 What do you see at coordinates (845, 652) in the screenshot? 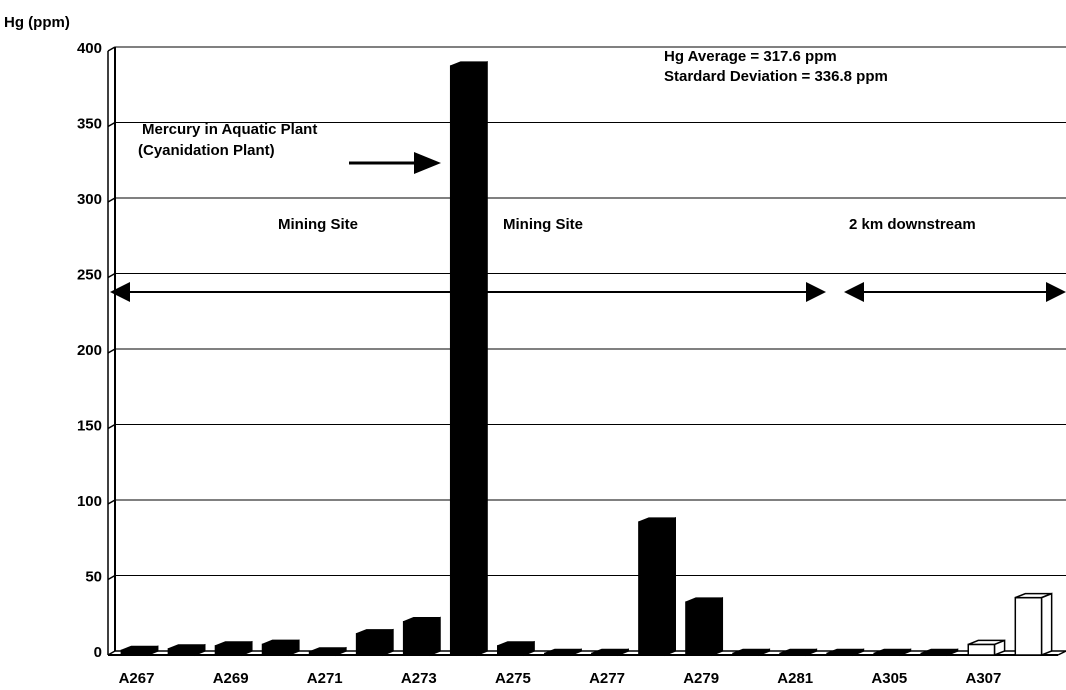
I see `bar-A282` at bounding box center [845, 652].